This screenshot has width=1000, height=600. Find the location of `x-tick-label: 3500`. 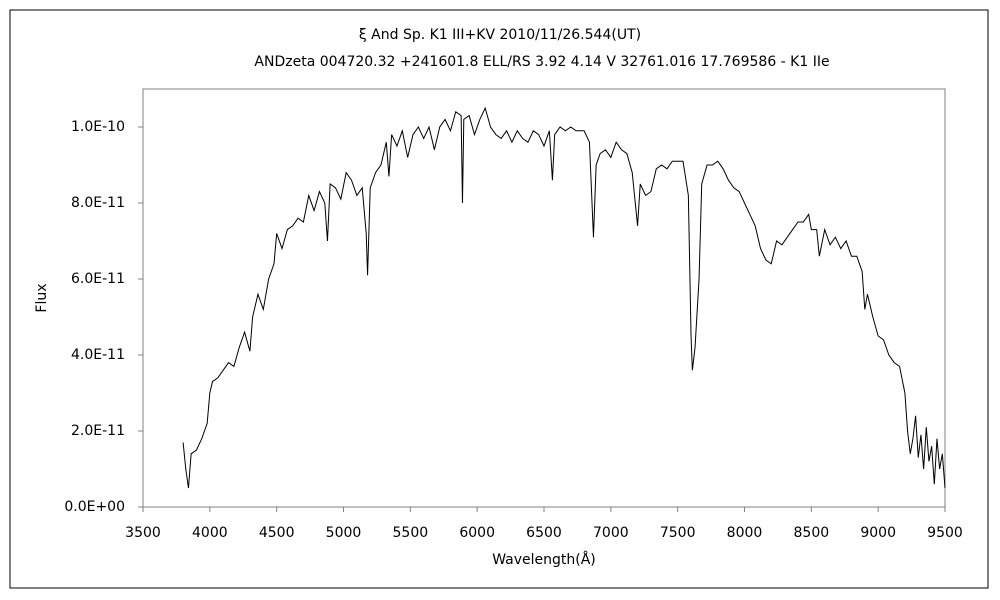

x-tick-label: 3500 is located at coordinates (143, 533).